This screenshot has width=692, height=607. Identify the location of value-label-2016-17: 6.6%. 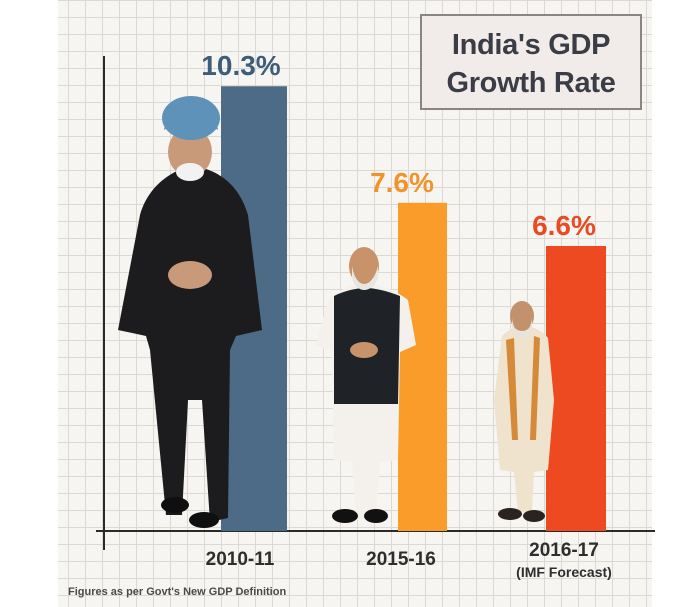
(564, 225).